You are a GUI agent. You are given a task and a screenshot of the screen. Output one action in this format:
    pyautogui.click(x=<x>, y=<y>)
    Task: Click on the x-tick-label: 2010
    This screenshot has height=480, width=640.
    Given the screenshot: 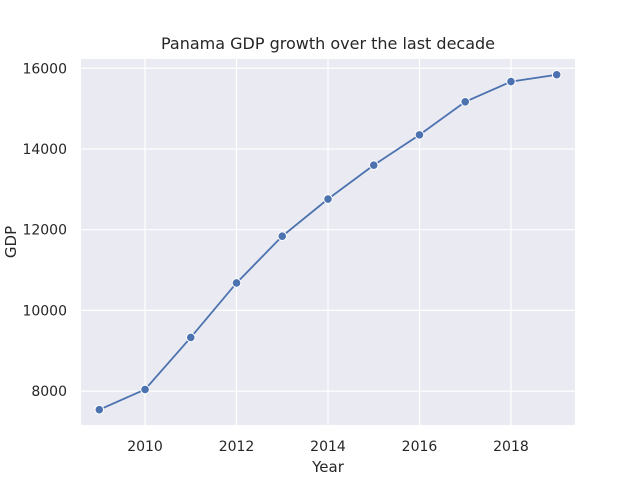 What is the action you would take?
    pyautogui.click(x=145, y=447)
    